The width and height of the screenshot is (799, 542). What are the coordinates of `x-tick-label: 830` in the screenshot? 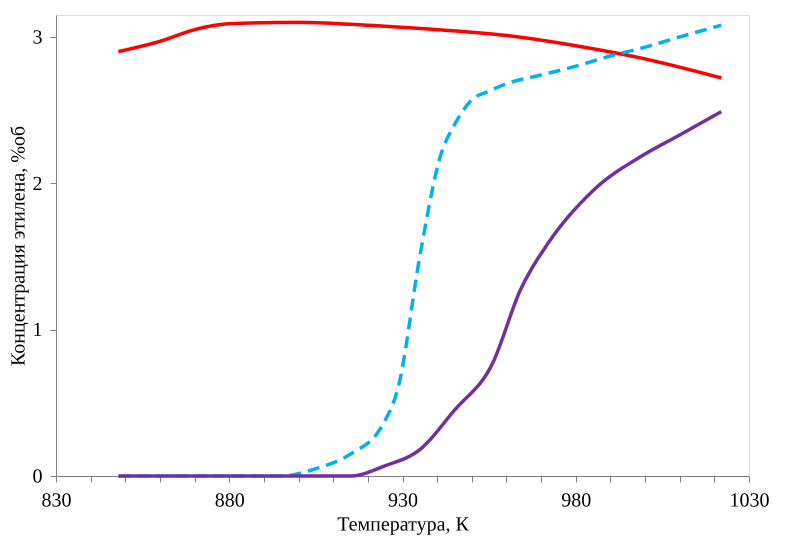 It's located at (57, 501).